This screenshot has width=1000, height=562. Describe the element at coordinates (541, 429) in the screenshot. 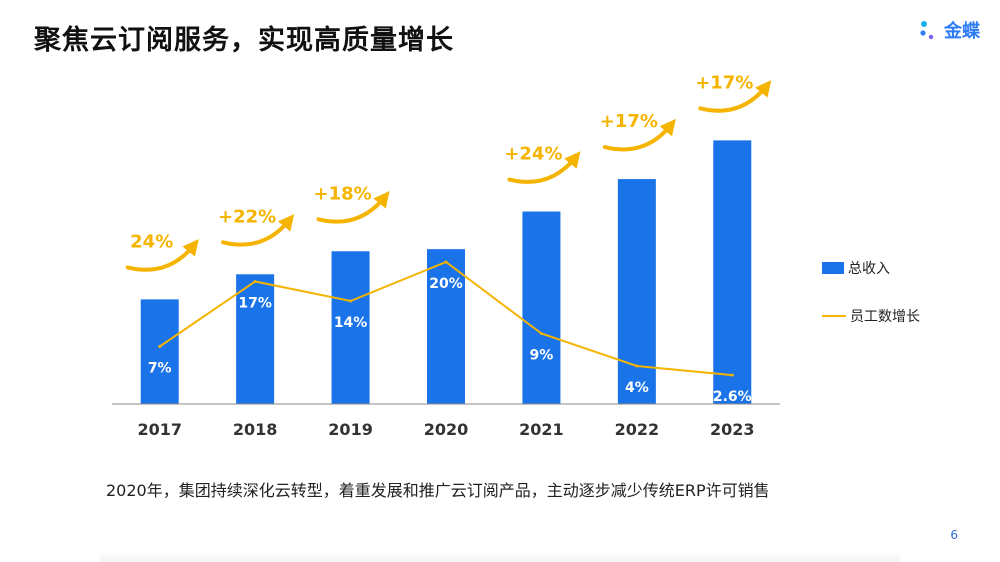

I see `tick-label-2021: 2021` at that location.